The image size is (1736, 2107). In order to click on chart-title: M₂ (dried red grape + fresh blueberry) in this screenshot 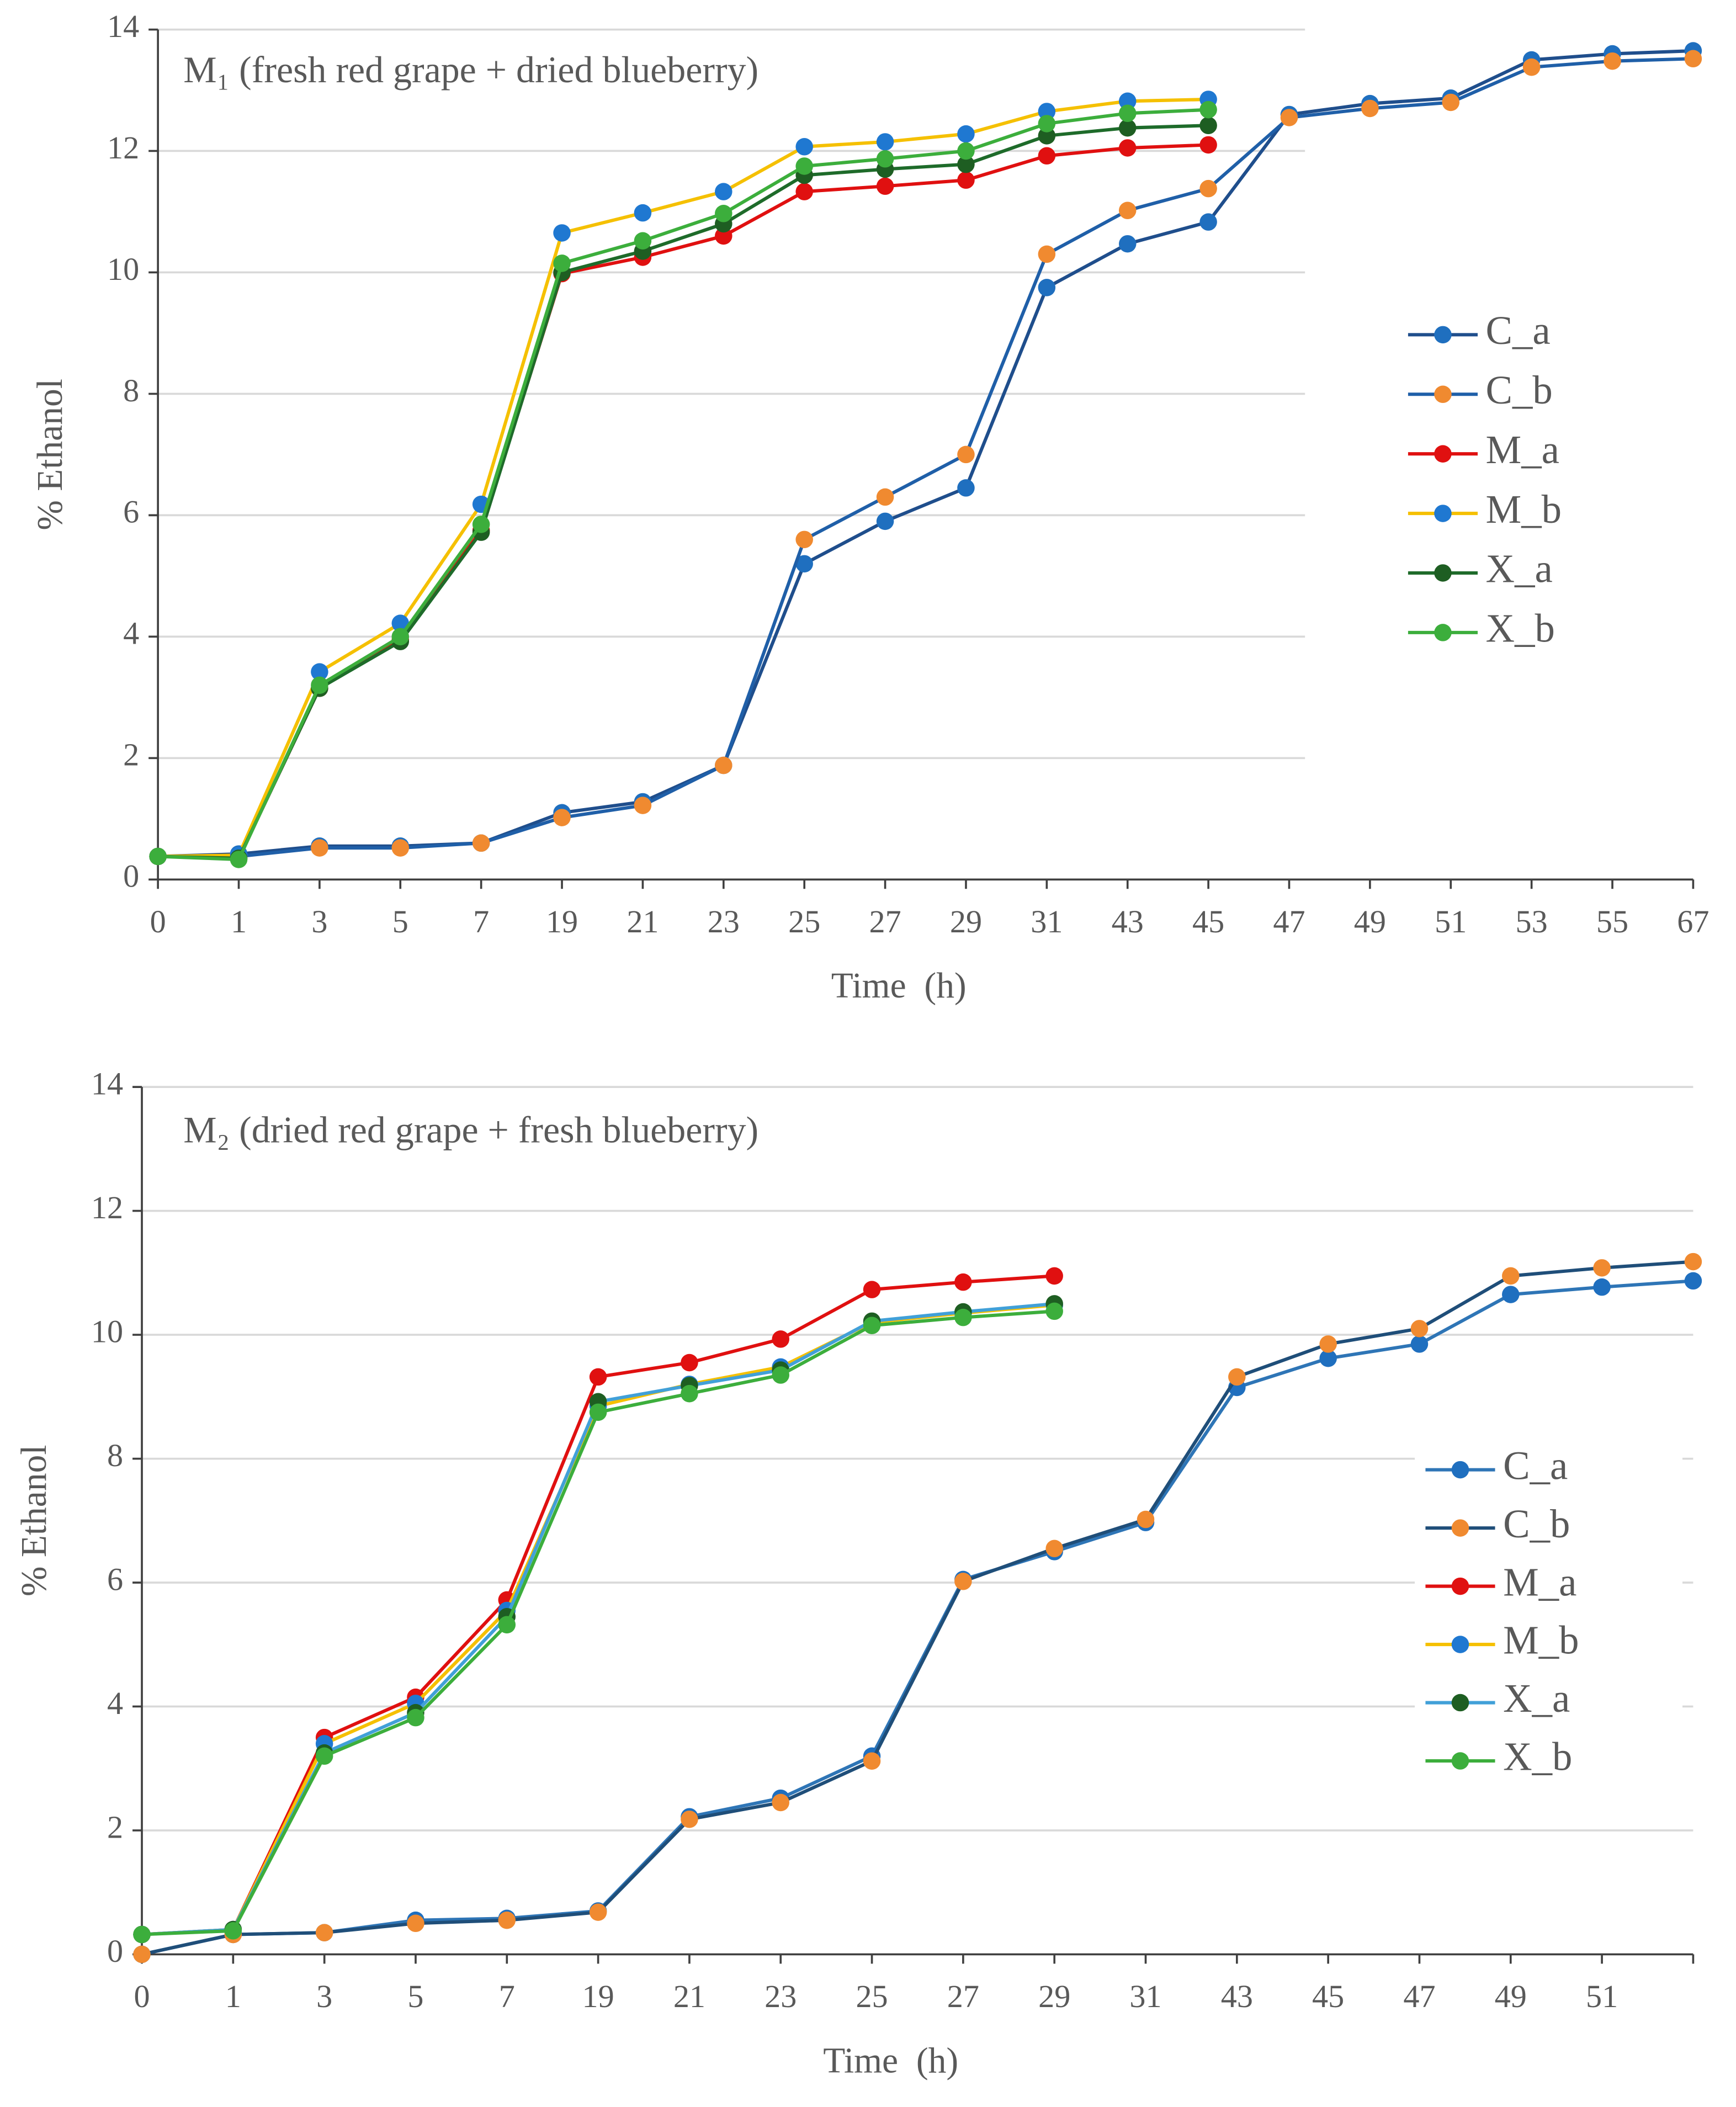, I will do `click(470, 1130)`.